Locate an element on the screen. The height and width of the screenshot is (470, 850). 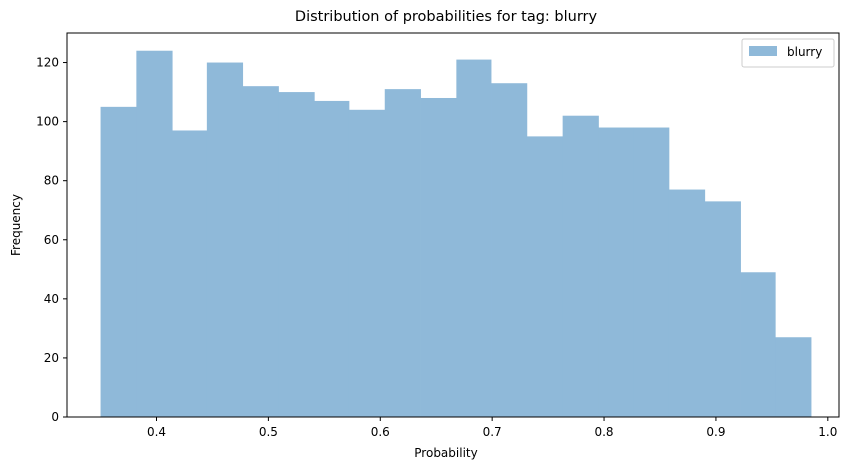
x-axis-label: Probability is located at coordinates (445, 453).